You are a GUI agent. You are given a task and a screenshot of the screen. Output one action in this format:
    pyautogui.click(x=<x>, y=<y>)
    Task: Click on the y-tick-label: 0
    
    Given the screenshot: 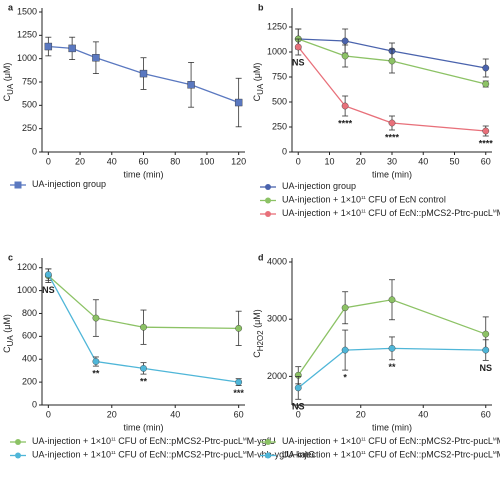 What is the action you would take?
    pyautogui.click(x=34, y=404)
    